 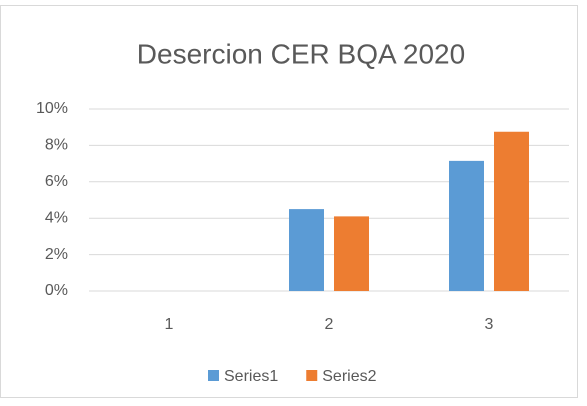 I want to click on chart-title: Desercion CER BQA 2020, so click(x=301, y=53).